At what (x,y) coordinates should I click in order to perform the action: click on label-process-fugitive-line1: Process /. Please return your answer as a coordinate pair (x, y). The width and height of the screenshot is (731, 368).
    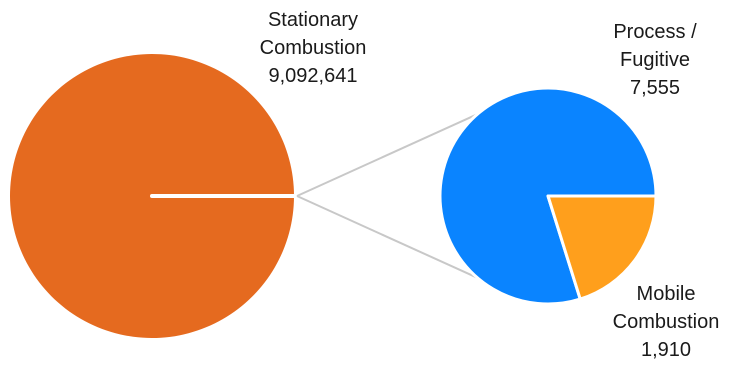
    Looking at the image, I should click on (655, 32).